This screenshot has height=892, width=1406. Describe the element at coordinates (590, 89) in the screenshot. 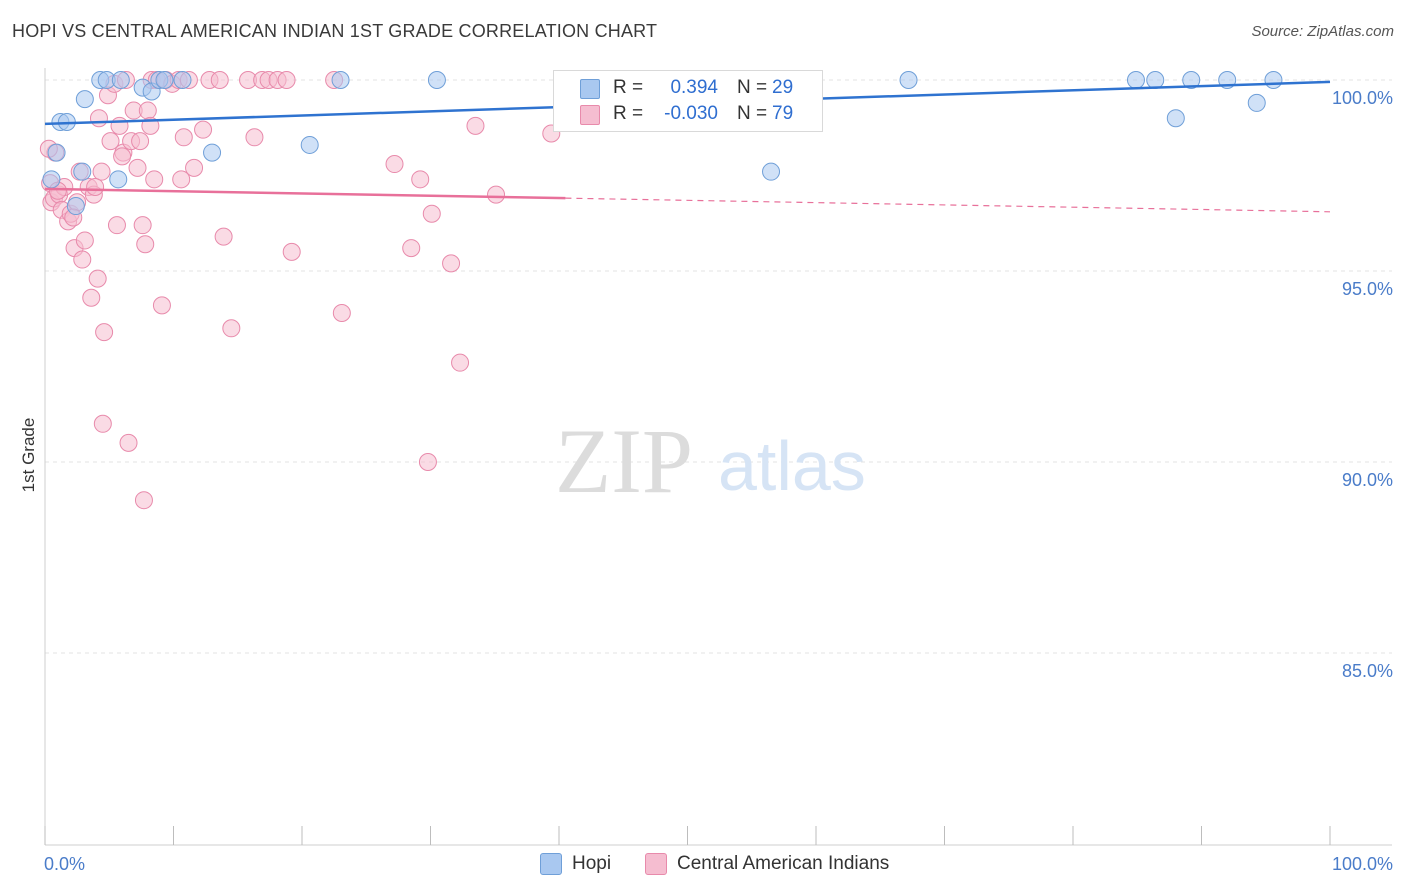

I see `legend-swatch-hopi` at that location.